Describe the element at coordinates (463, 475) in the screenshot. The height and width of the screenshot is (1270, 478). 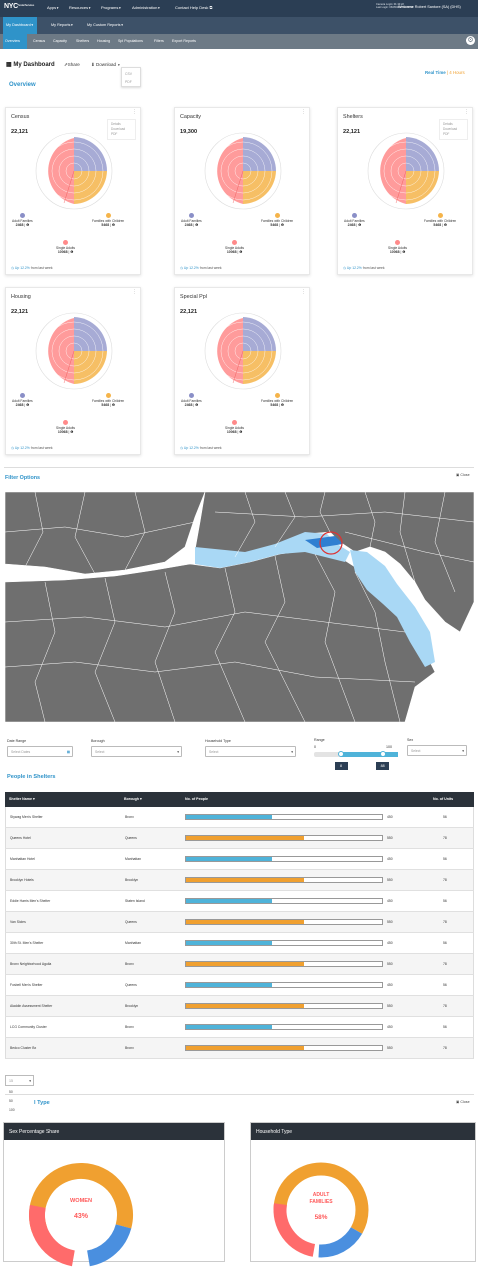
I see `close-filter-button: ▣ Close` at that location.